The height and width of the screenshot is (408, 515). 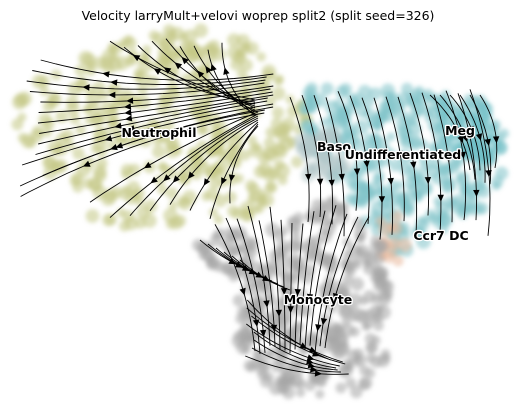 I want to click on cluster-label-ccr7-dc: Ccr7 DC, so click(x=440, y=235).